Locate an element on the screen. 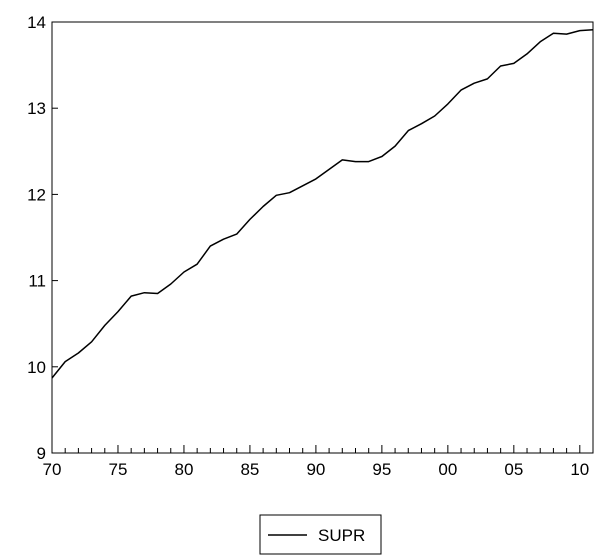  y-tick-label: 9 is located at coordinates (41, 453).